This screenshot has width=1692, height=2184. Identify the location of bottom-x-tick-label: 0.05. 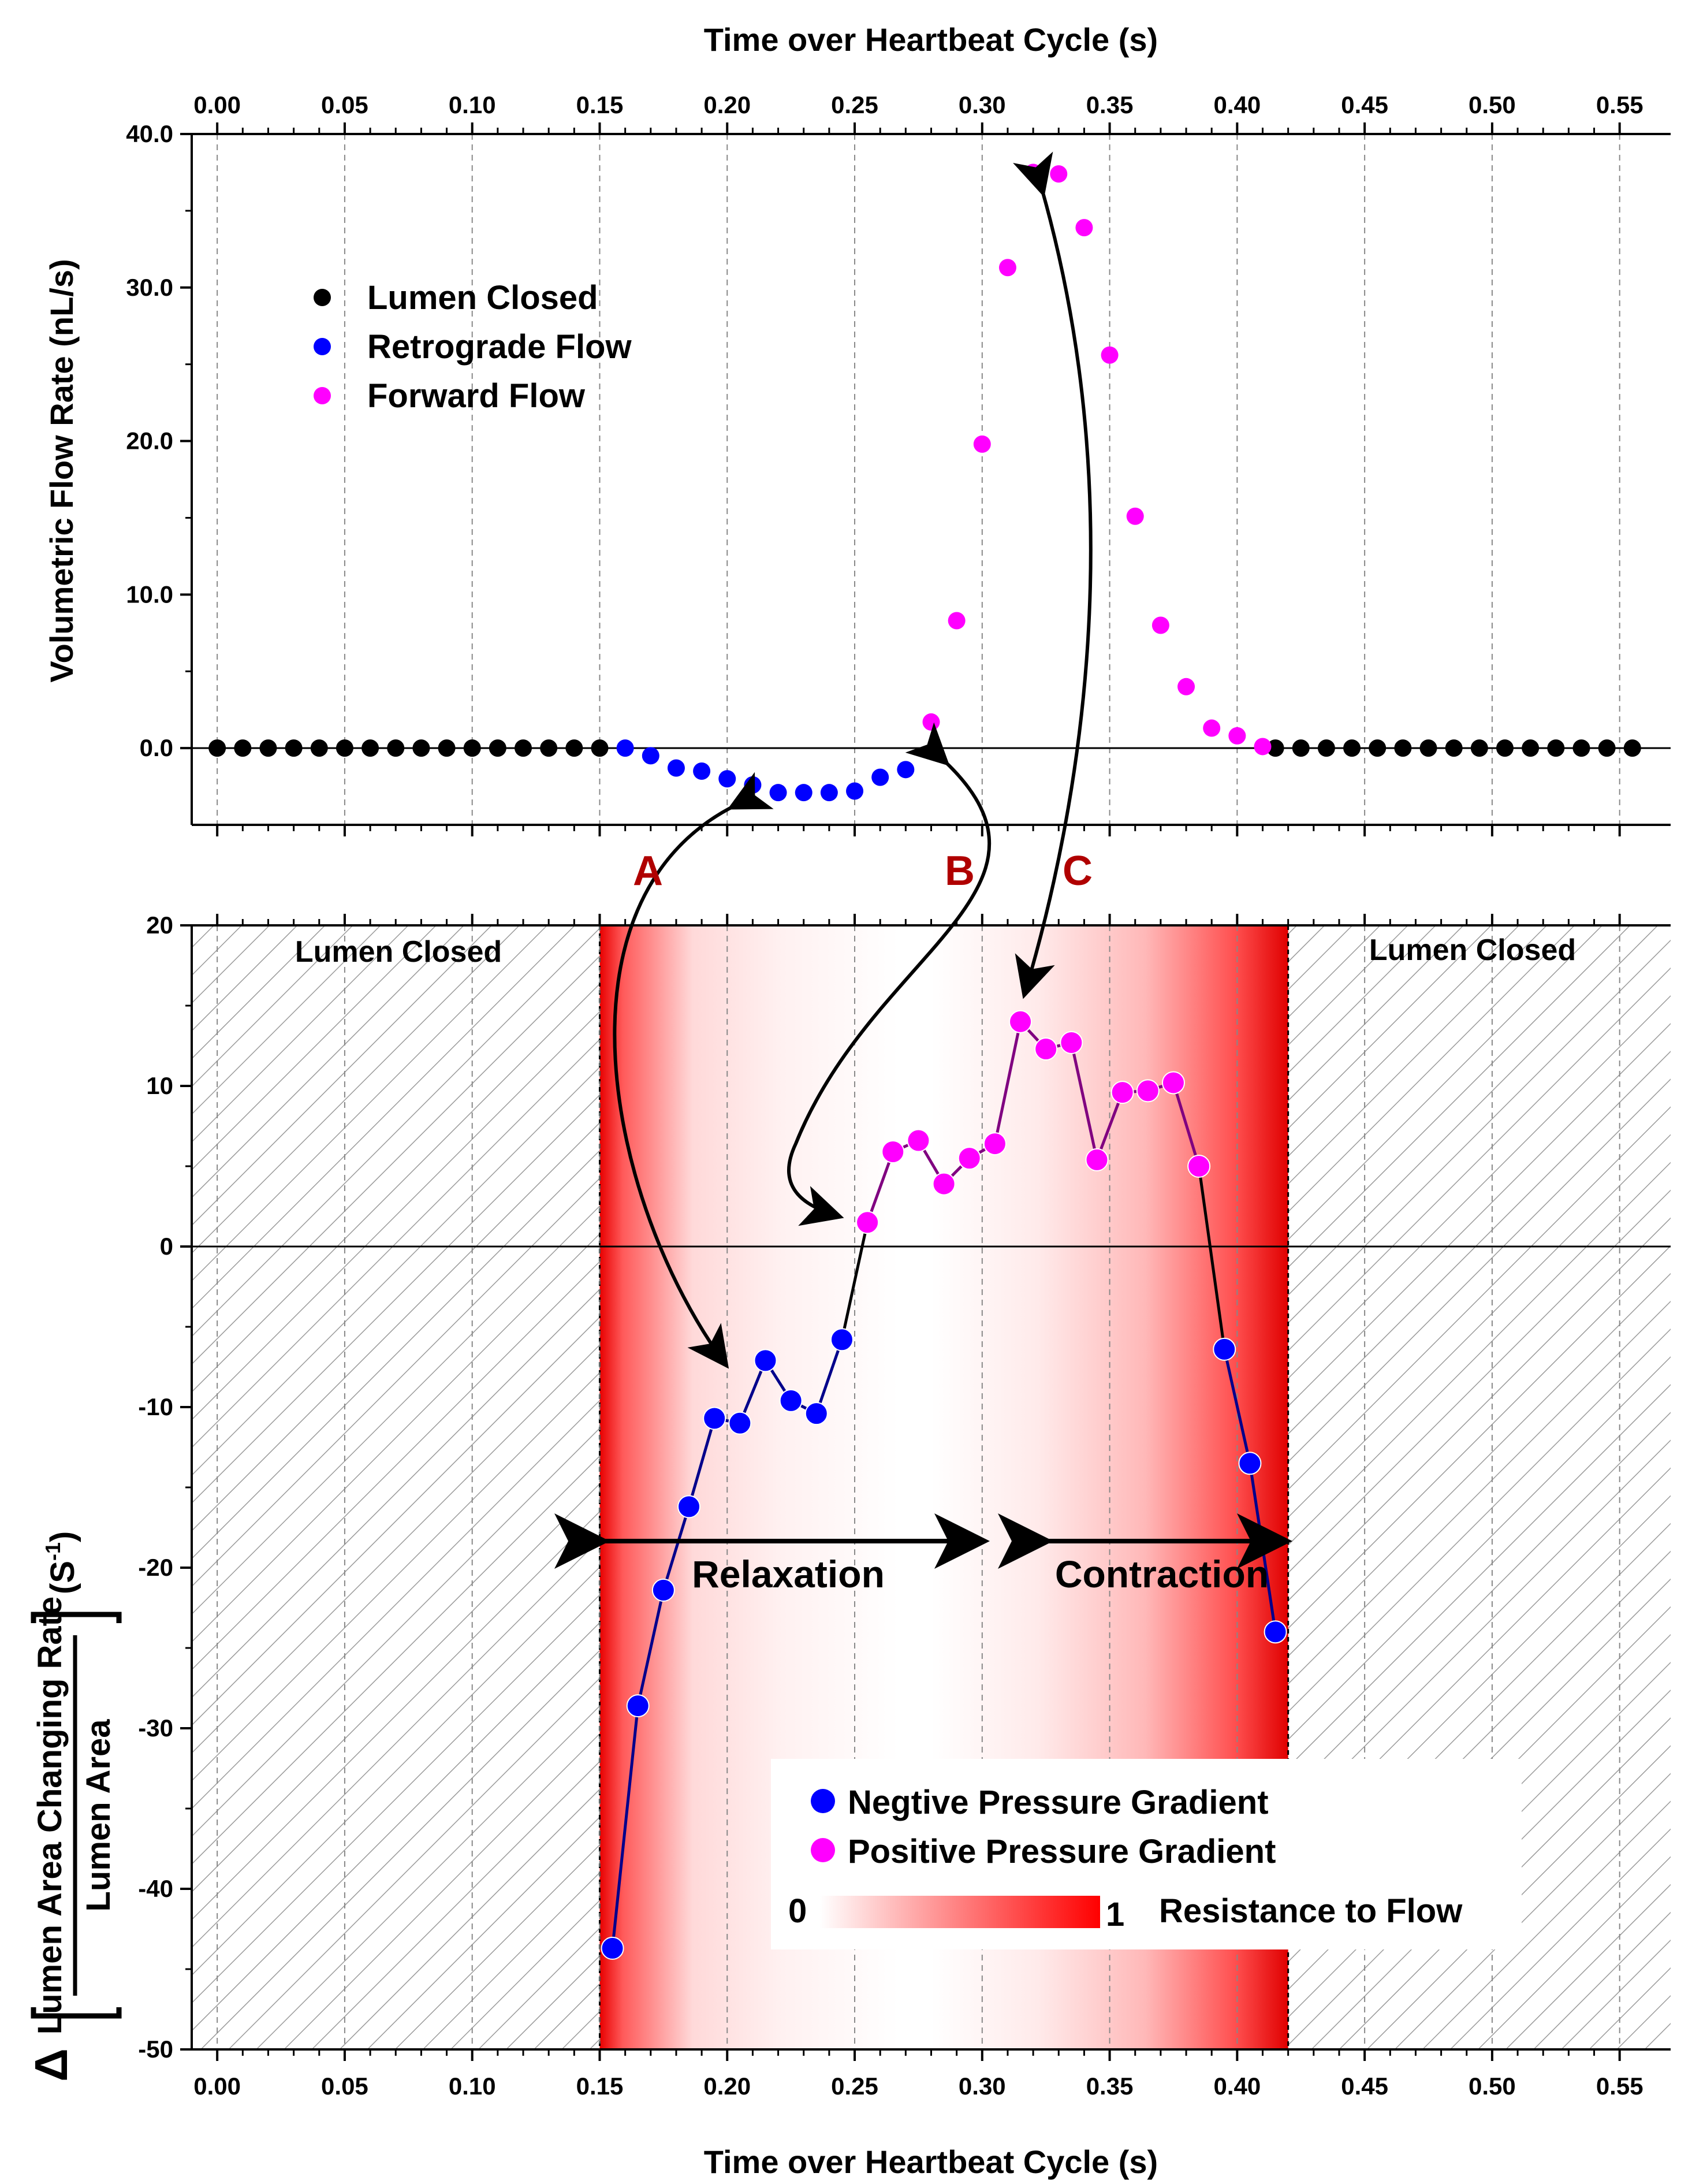
(344, 2087).